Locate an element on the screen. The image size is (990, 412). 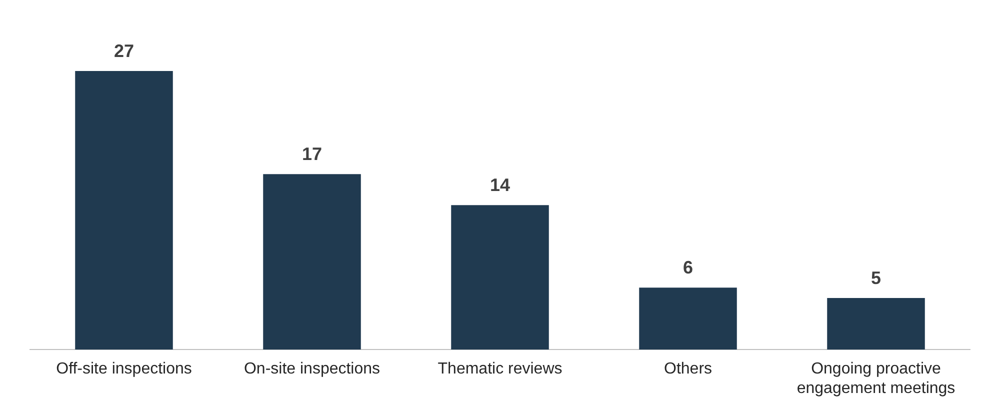
data-label: 27 is located at coordinates (124, 50).